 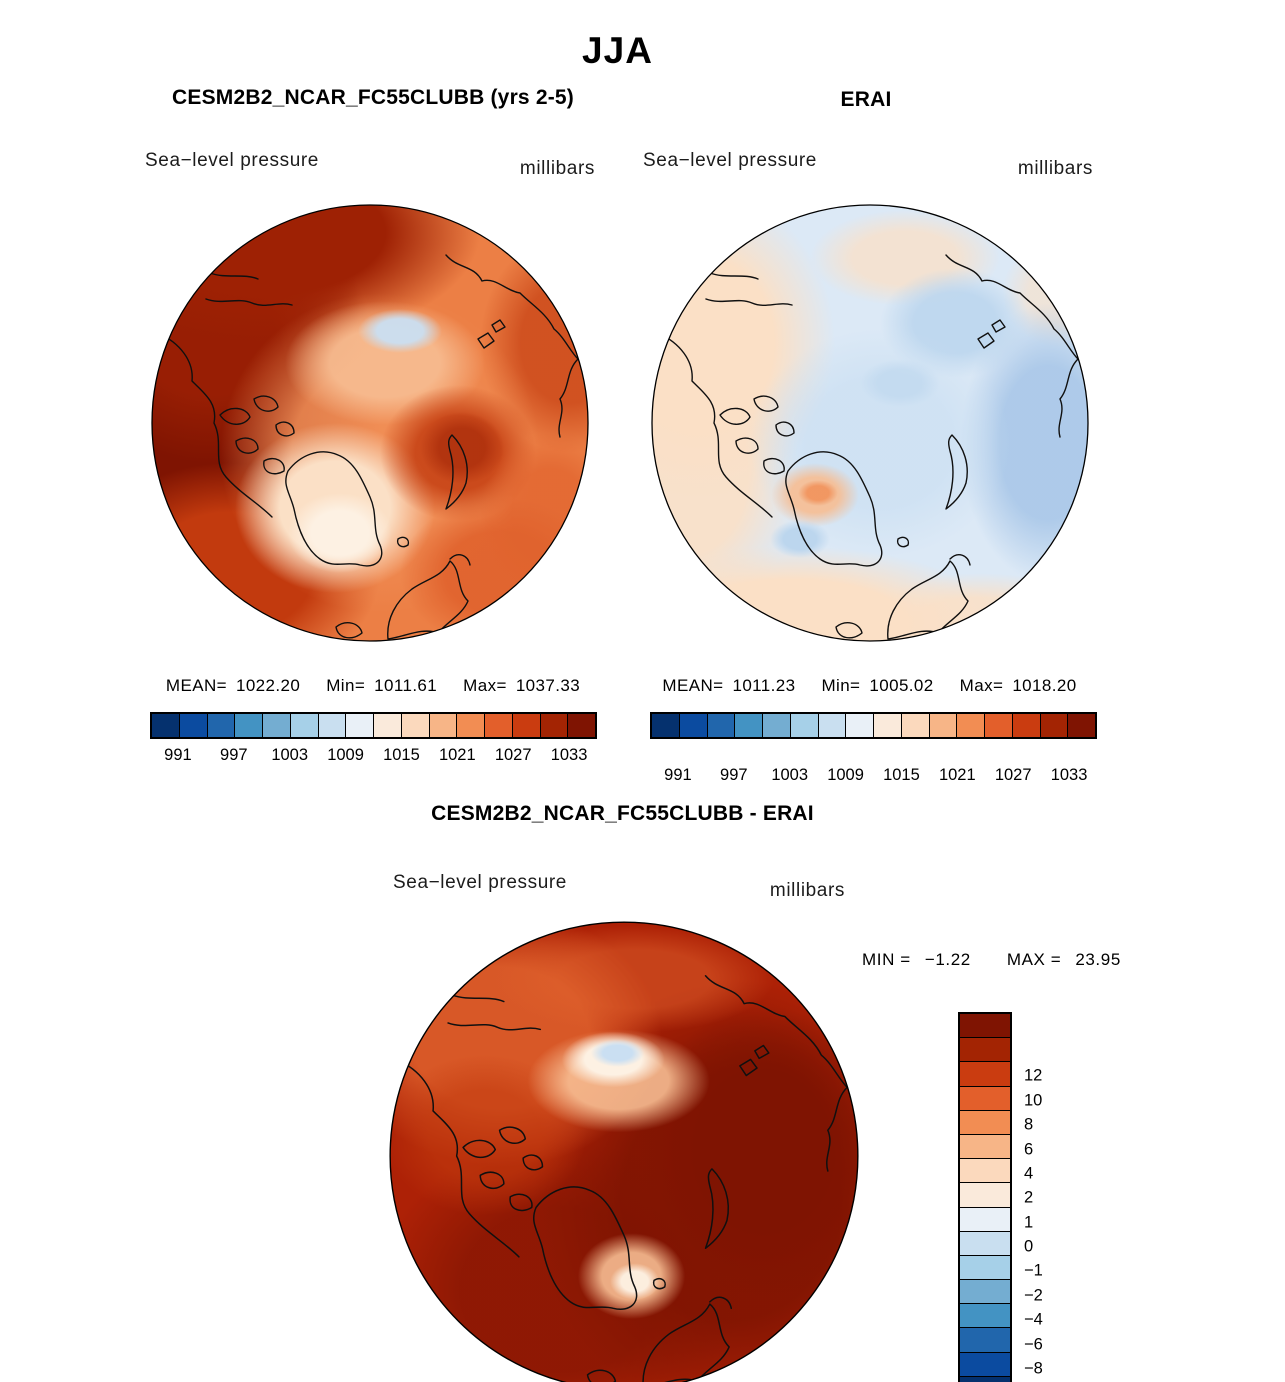 What do you see at coordinates (807, 890) in the screenshot?
I see `units-label-difference: millibars` at bounding box center [807, 890].